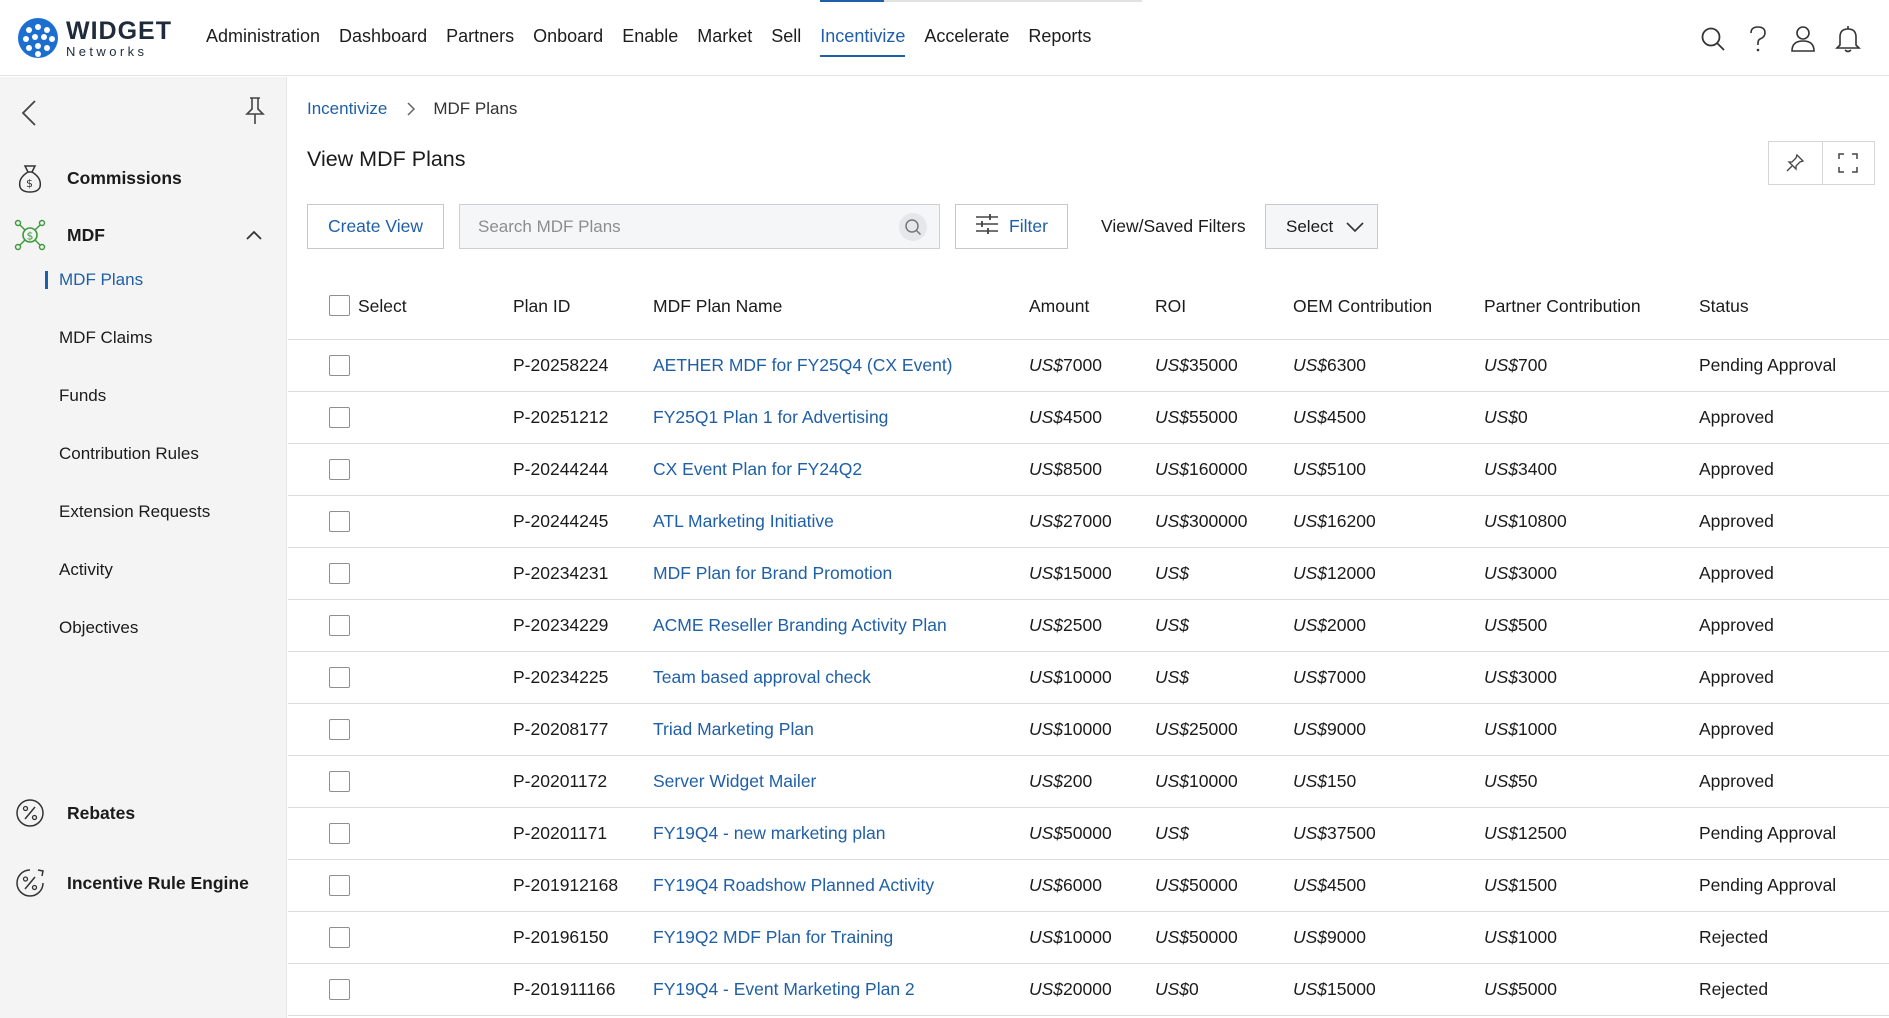  I want to click on sidebar-section-mdf: $ MDF, so click(143, 235).